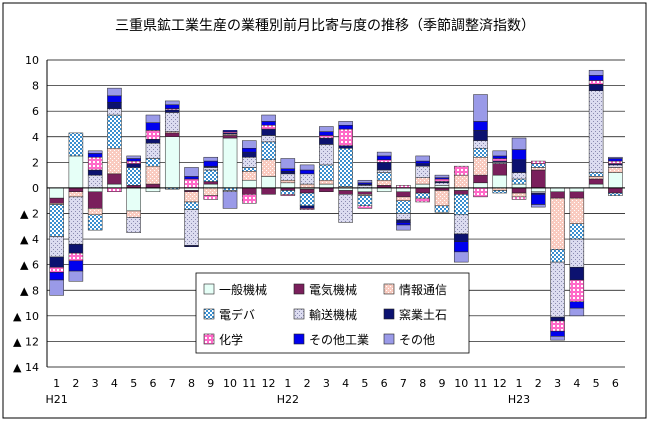 Image resolution: width=650 pixels, height=422 pixels. Describe the element at coordinates (26, 214) in the screenshot. I see `y-tick-labels: 10 8 6 4 2 0 ▲ 2 ▲ 4 ▲ 6 ▲ 8 ▲ 10 ▲ 12 ▲ 14` at that location.